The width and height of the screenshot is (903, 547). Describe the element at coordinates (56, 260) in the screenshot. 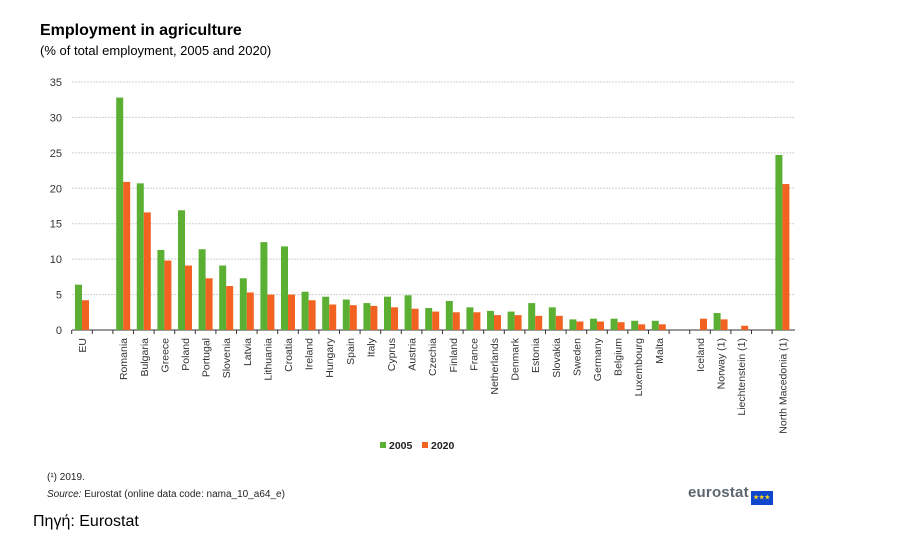

I see `y-tick-label: 10` at that location.